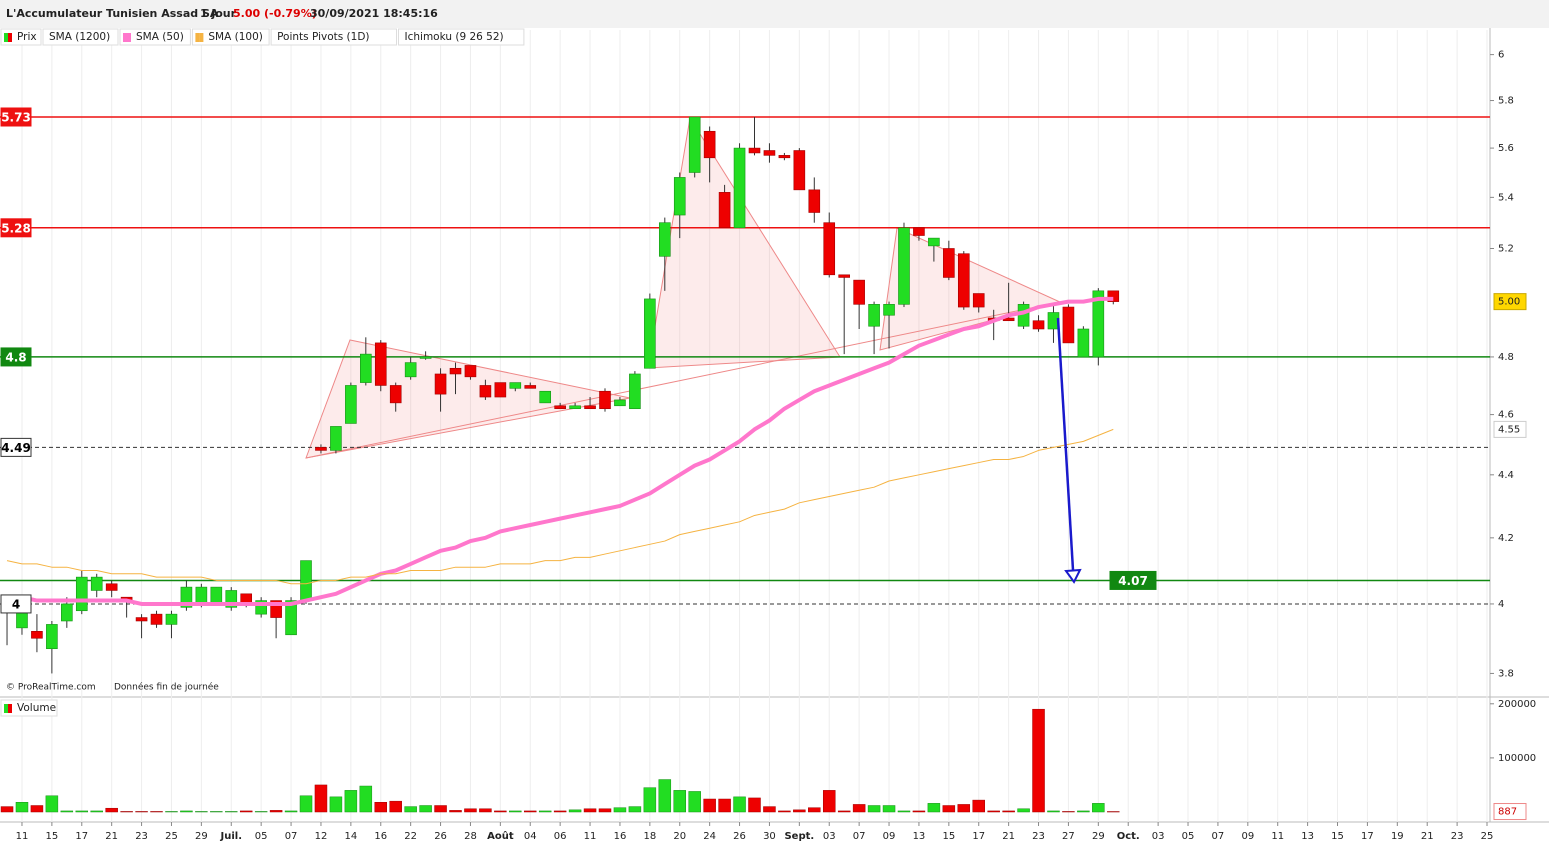  What do you see at coordinates (1501, 55) in the screenshot?
I see `y-tick-label: 6` at bounding box center [1501, 55].